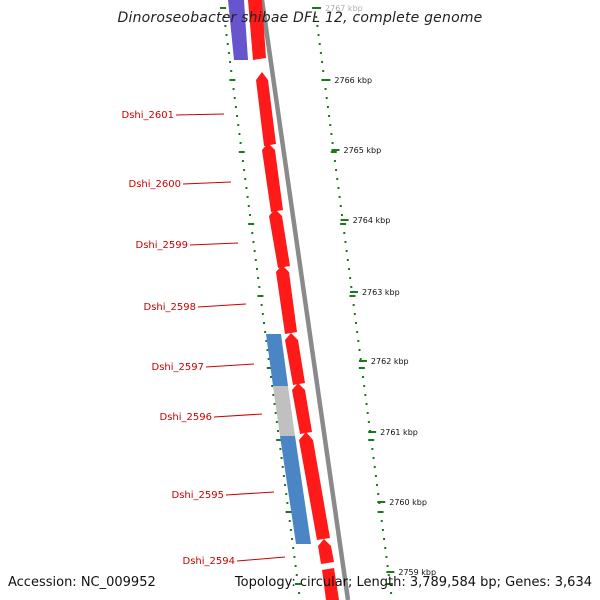 The image size is (600, 600). I want to click on ruler-label: 2767 kbp, so click(344, 8).